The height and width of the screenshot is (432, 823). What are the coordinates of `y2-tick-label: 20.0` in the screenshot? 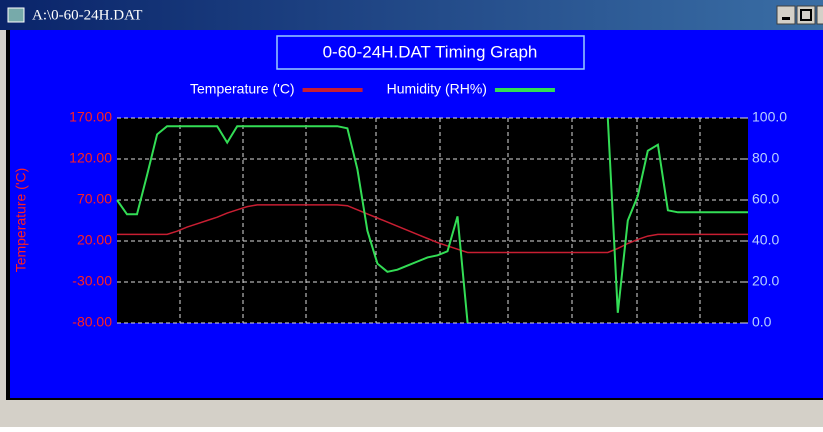 It's located at (765, 281).